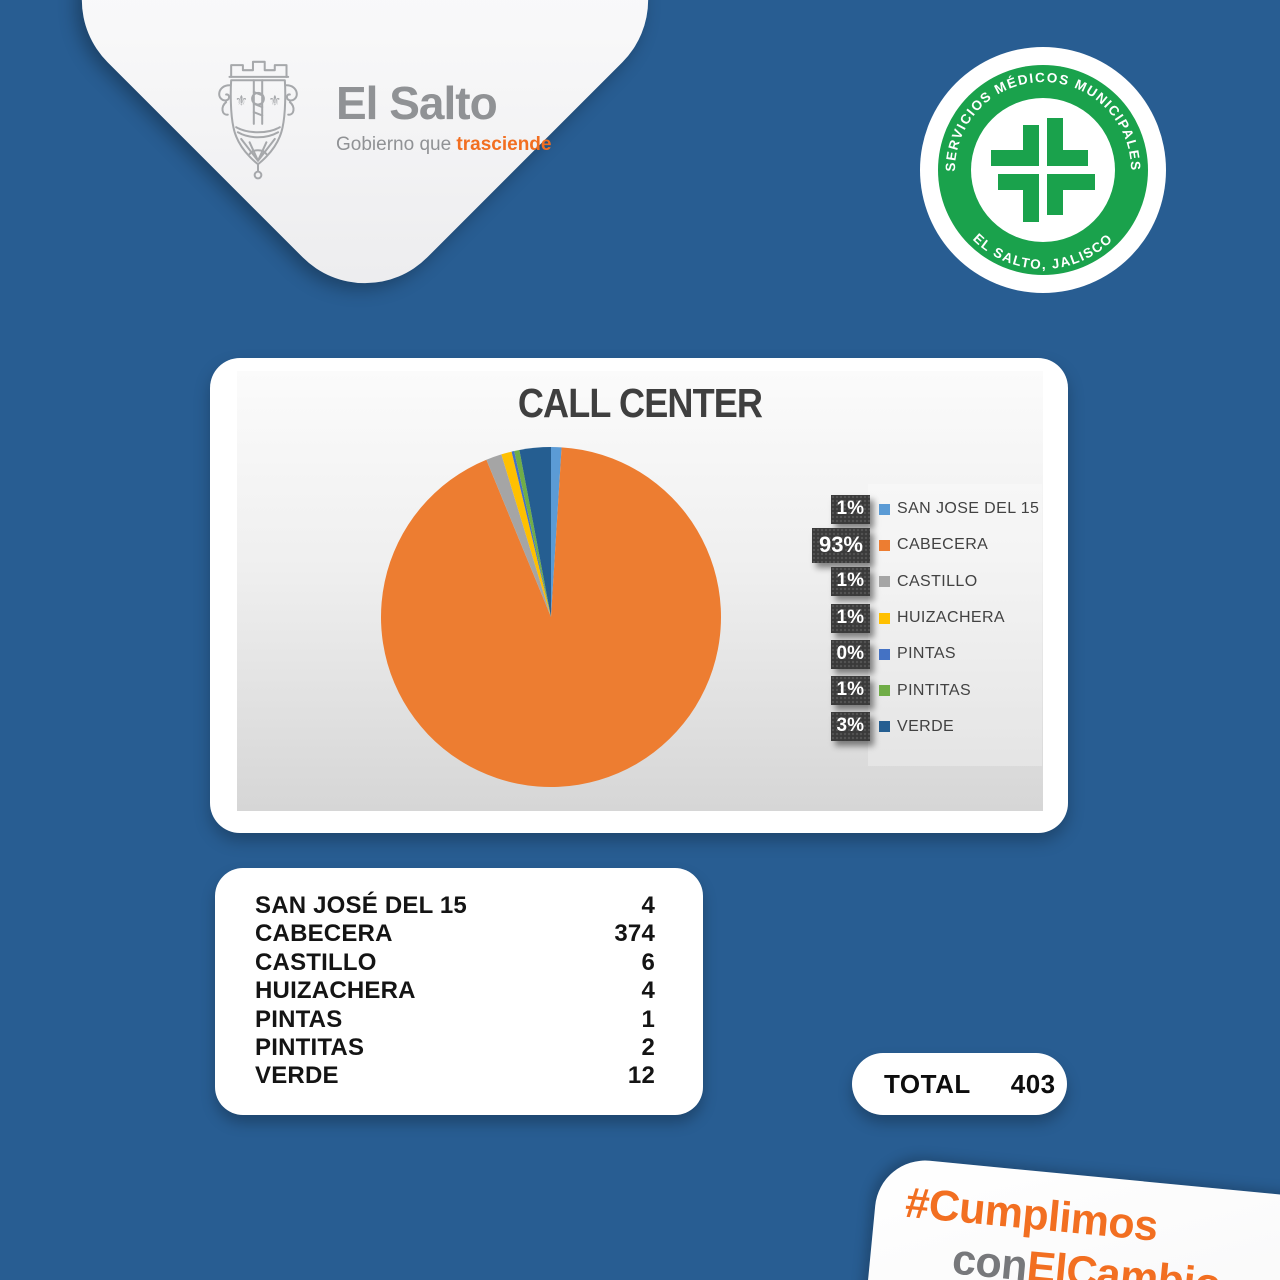 This screenshot has width=1280, height=1280. I want to click on table-row: VERDE 12, so click(455, 1076).